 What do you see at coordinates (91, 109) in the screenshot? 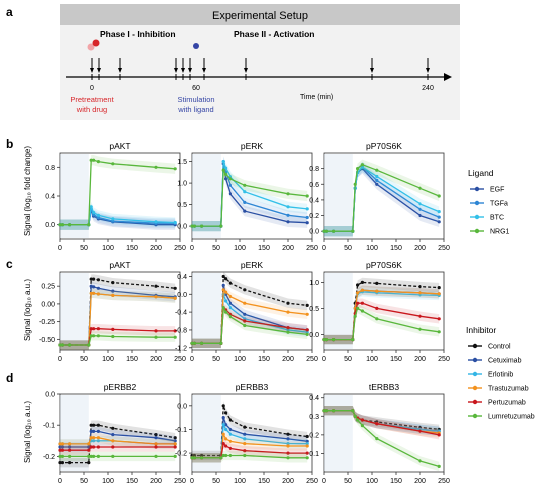
I see `pretreatment-label-line2: with drug` at bounding box center [91, 109].